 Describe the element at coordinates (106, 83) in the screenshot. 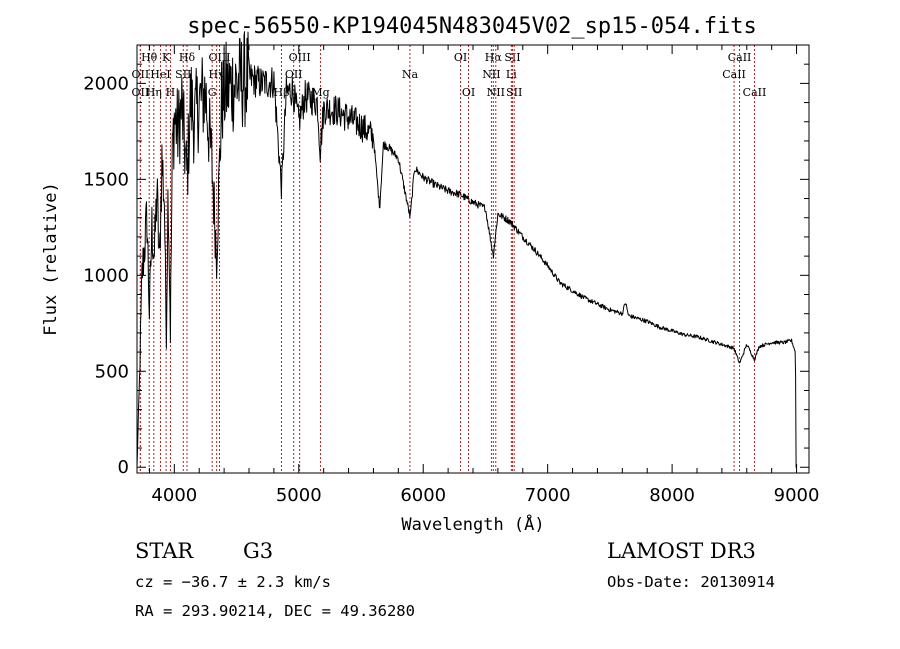

I see `y-tick-label: 2000` at that location.